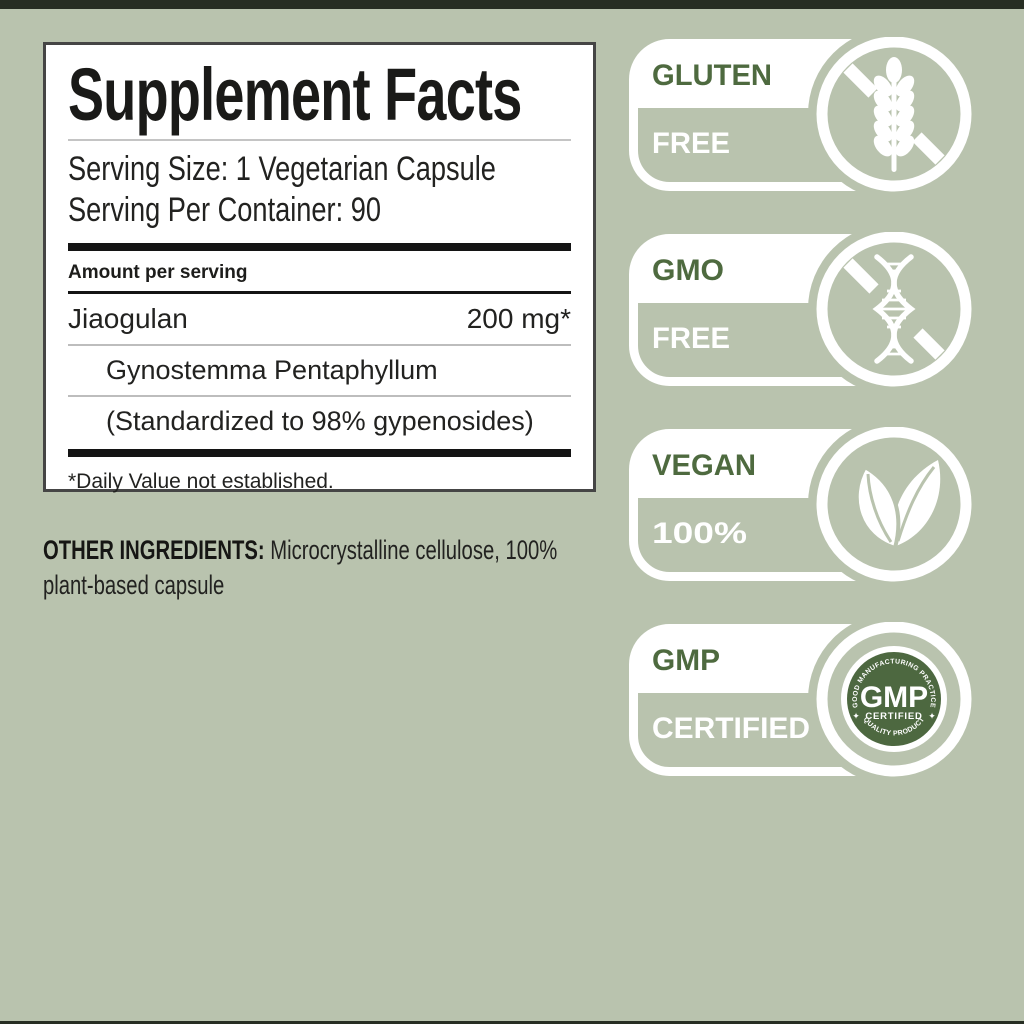 The height and width of the screenshot is (1024, 1024). Describe the element at coordinates (897, 505) in the screenshot. I see `vegan-leaf-icon` at that location.